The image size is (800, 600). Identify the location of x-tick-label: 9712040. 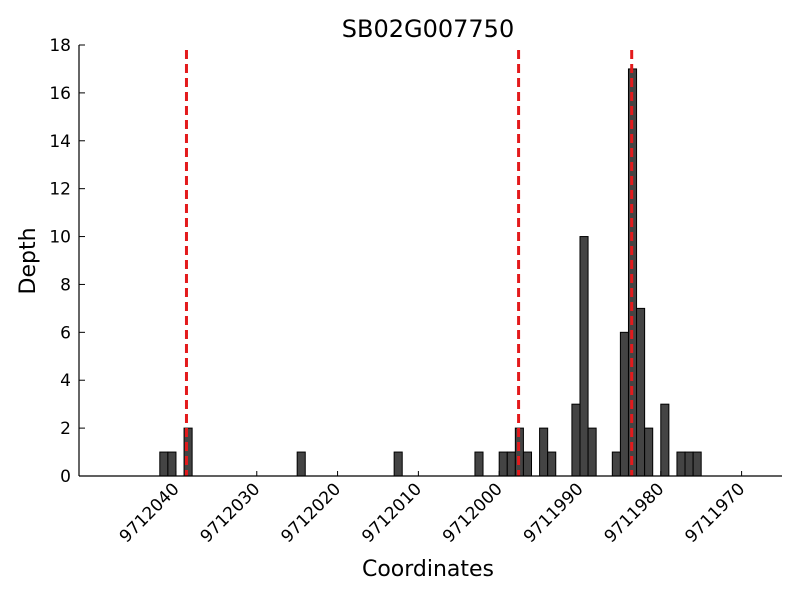
(150, 513).